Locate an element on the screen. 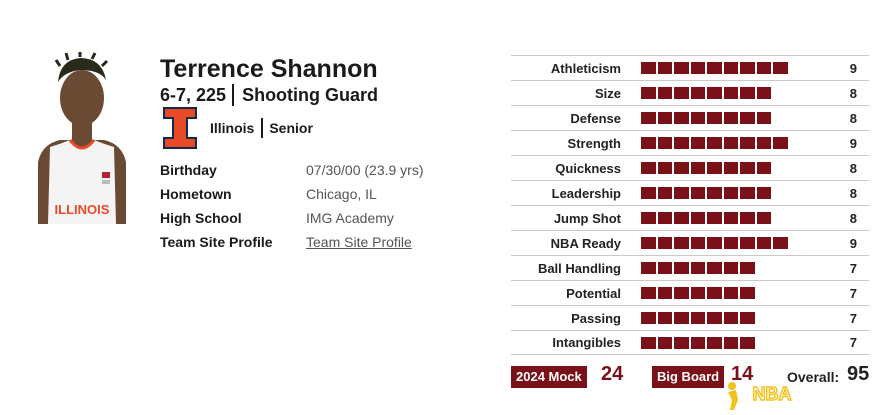  rating-row: Strength 9 is located at coordinates (690, 142).